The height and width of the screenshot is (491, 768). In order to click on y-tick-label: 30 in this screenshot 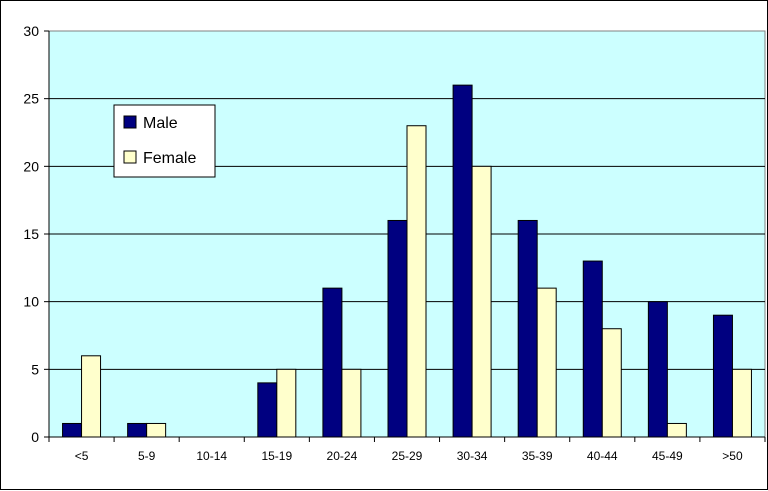, I will do `click(31, 31)`.